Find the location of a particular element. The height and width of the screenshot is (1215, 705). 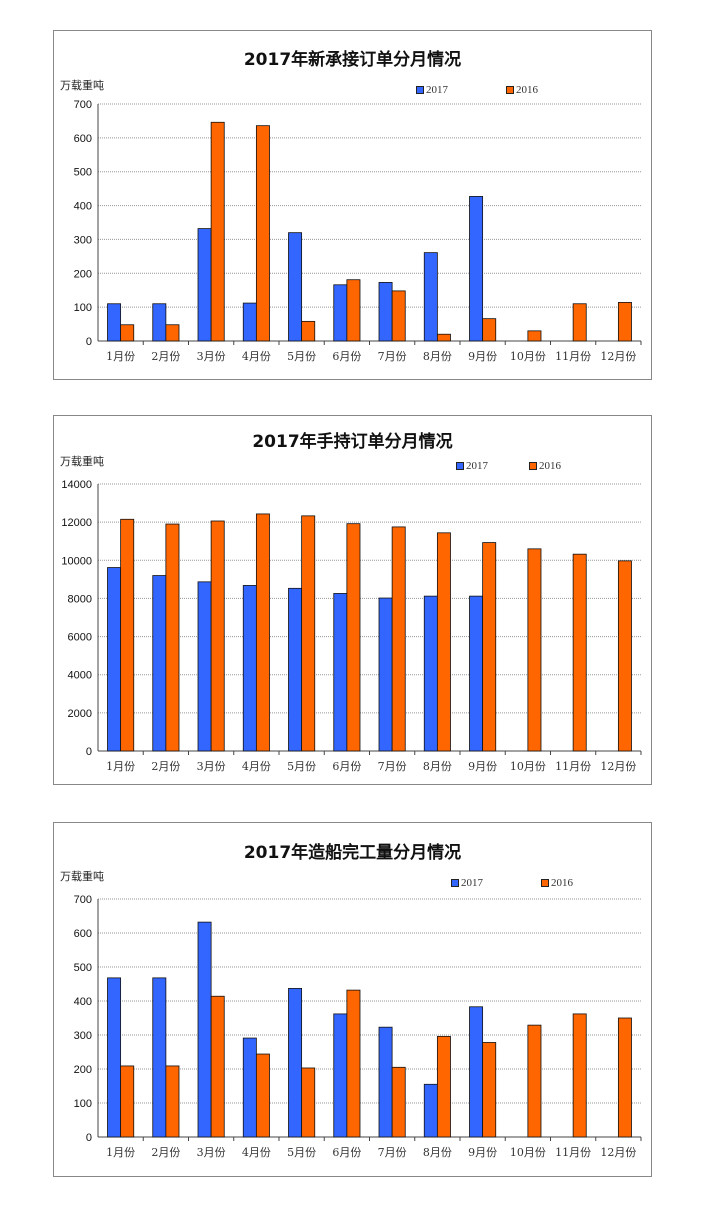

legend-swatch is located at coordinates (533, 466).